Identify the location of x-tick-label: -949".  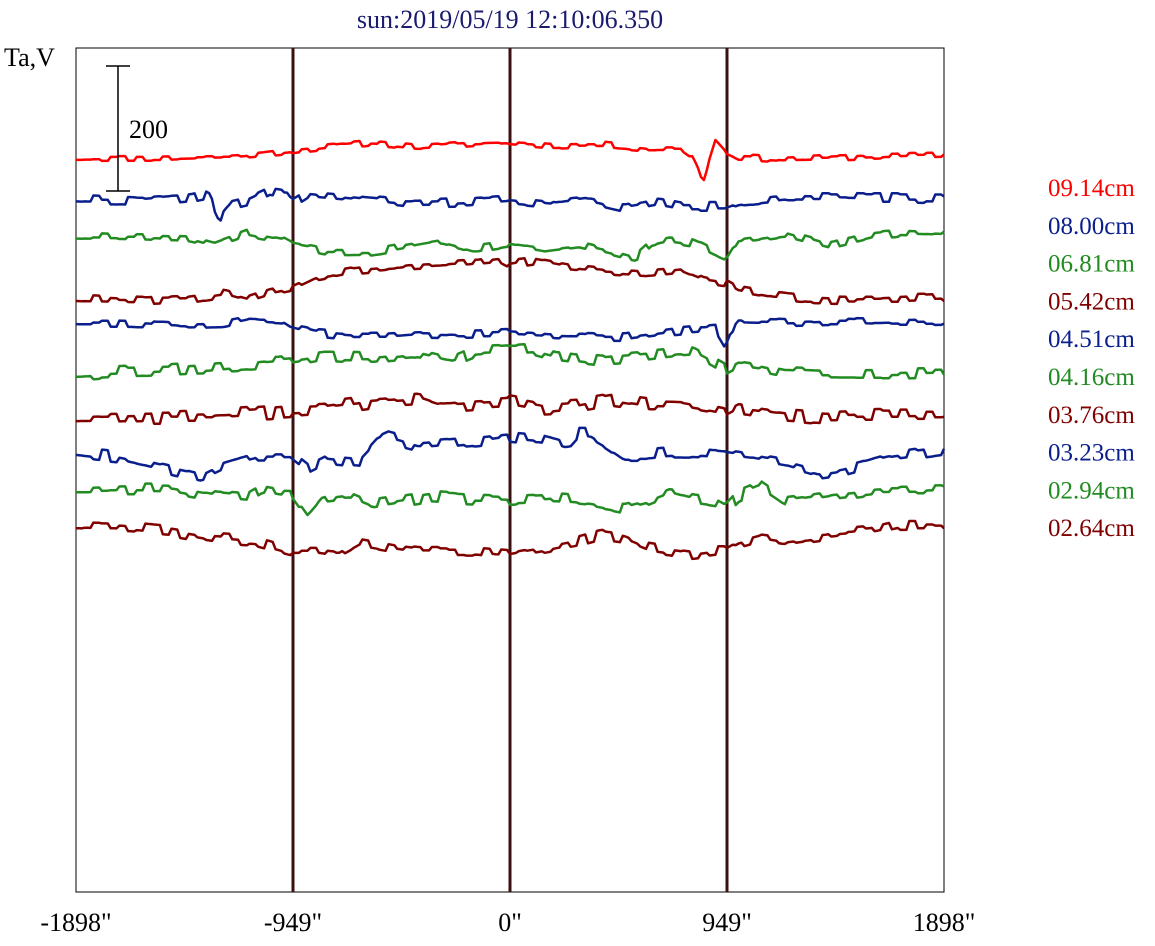
(293, 922).